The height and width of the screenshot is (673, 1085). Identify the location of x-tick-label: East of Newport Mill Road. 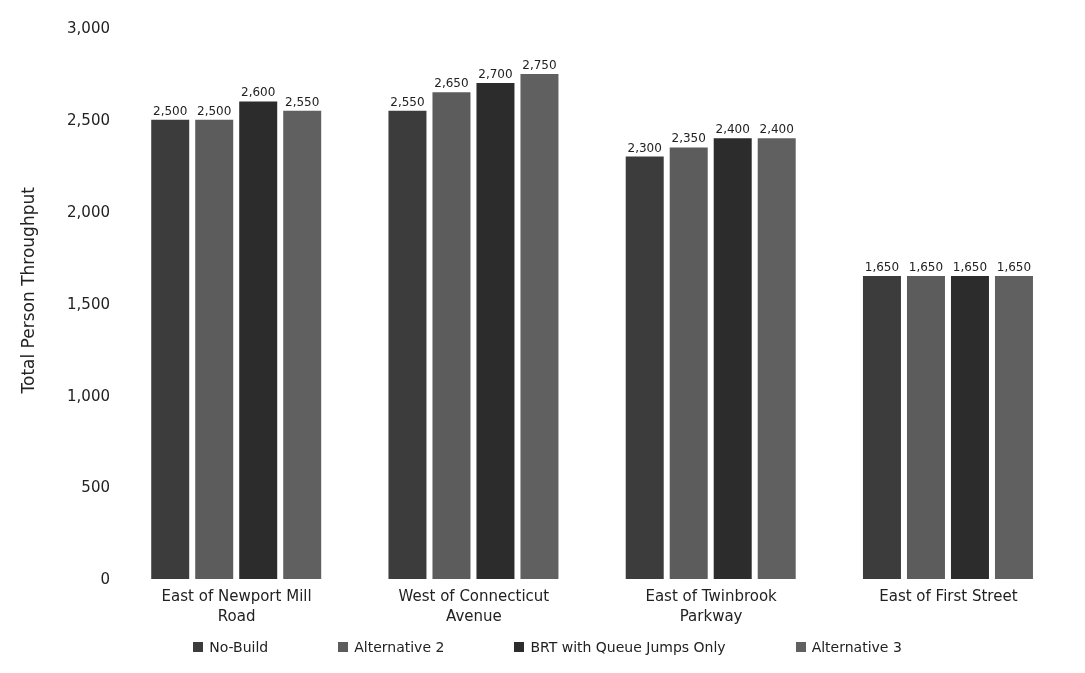
(236, 606).